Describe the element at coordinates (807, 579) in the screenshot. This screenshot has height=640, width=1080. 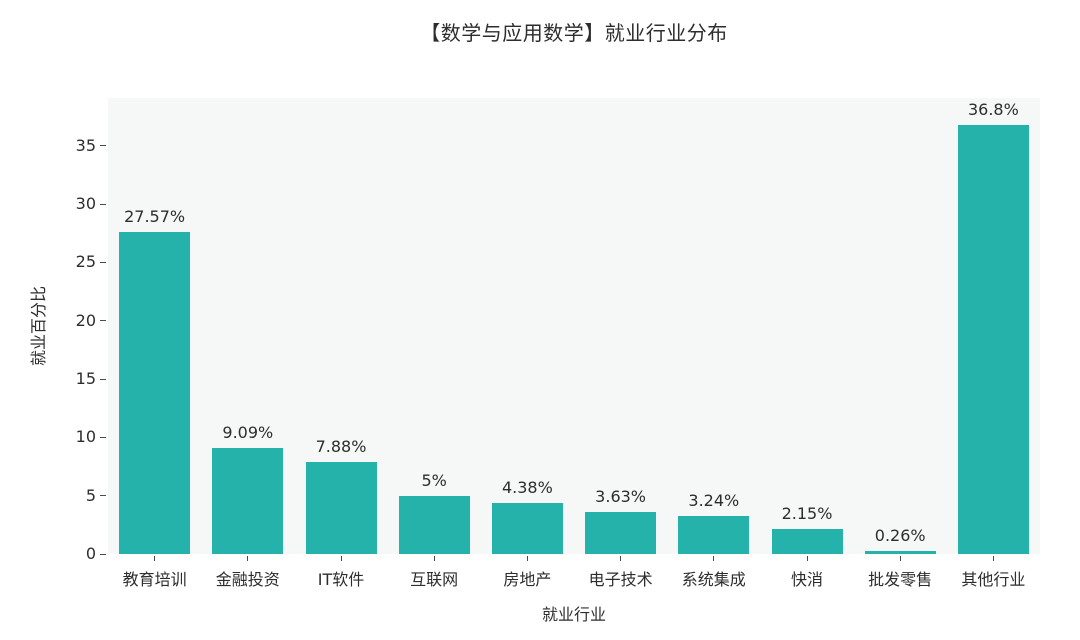
I see `x-axis-tick-label: 快消` at that location.